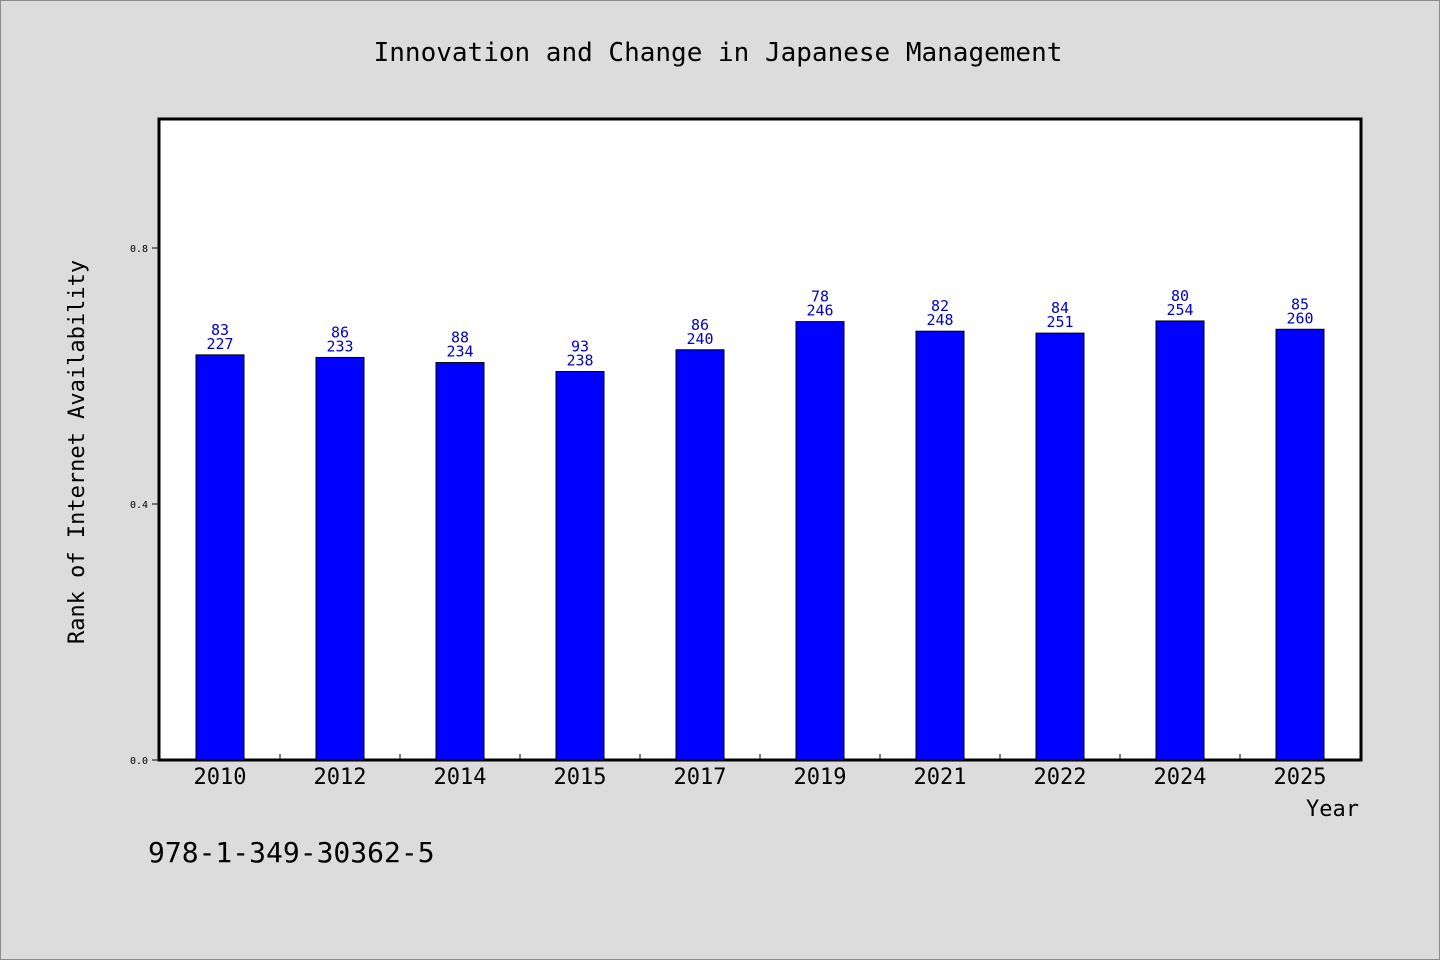  Describe the element at coordinates (460, 777) in the screenshot. I see `x-tick-label: 2014` at that location.